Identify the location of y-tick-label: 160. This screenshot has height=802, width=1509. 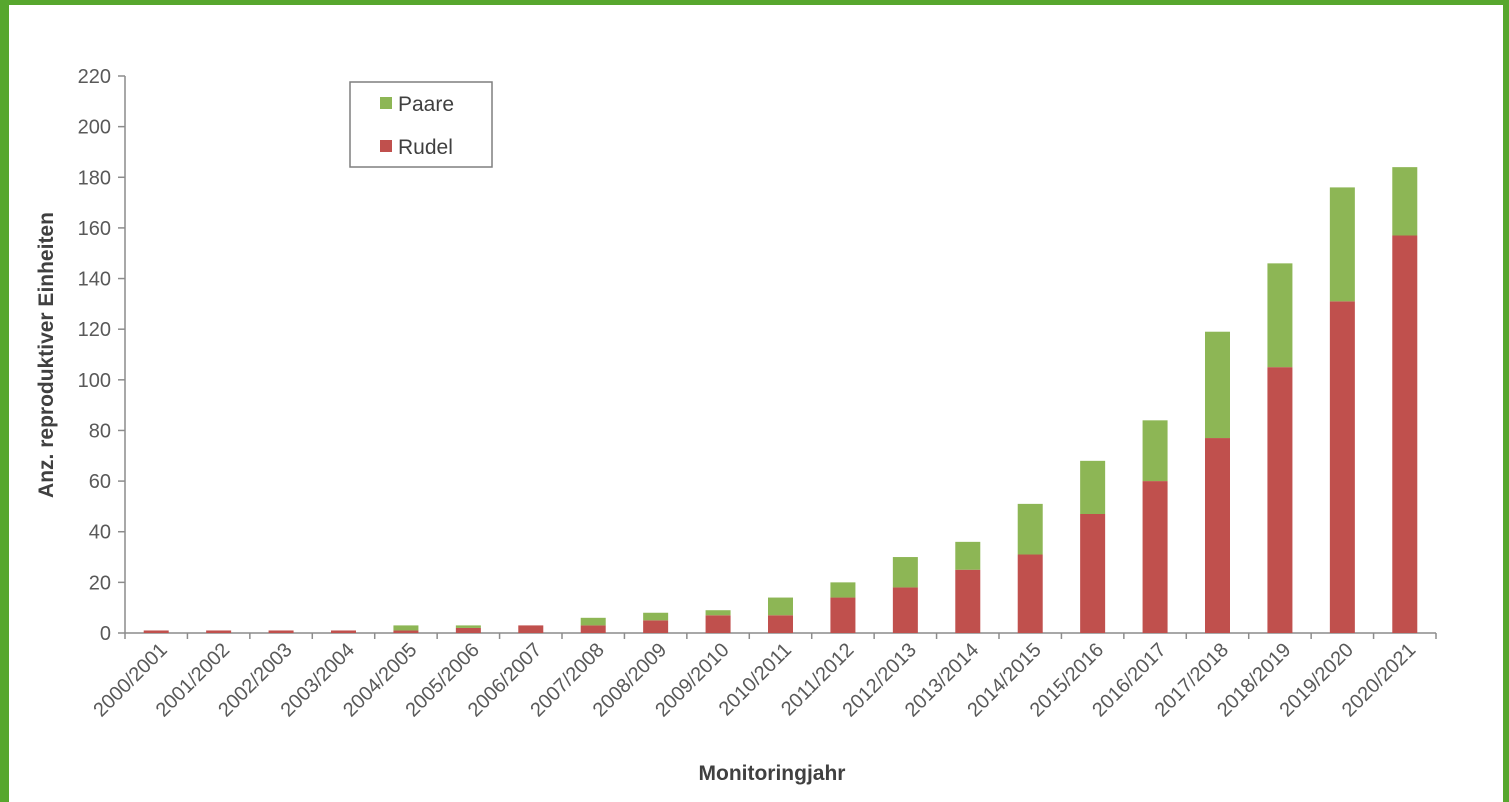
(94, 229).